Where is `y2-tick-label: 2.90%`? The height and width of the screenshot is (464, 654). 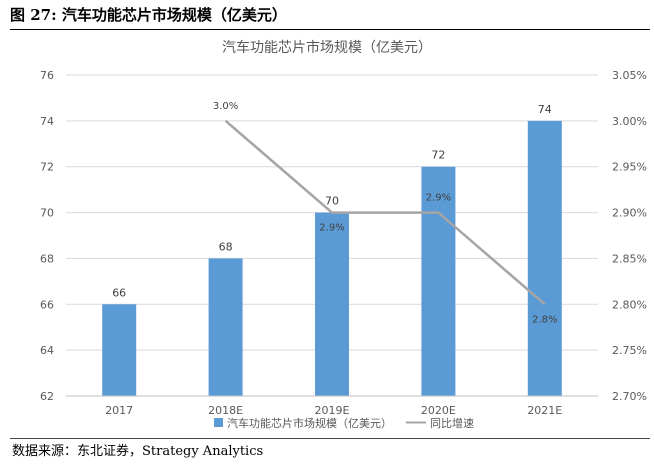 y2-tick-label: 2.90% is located at coordinates (629, 213).